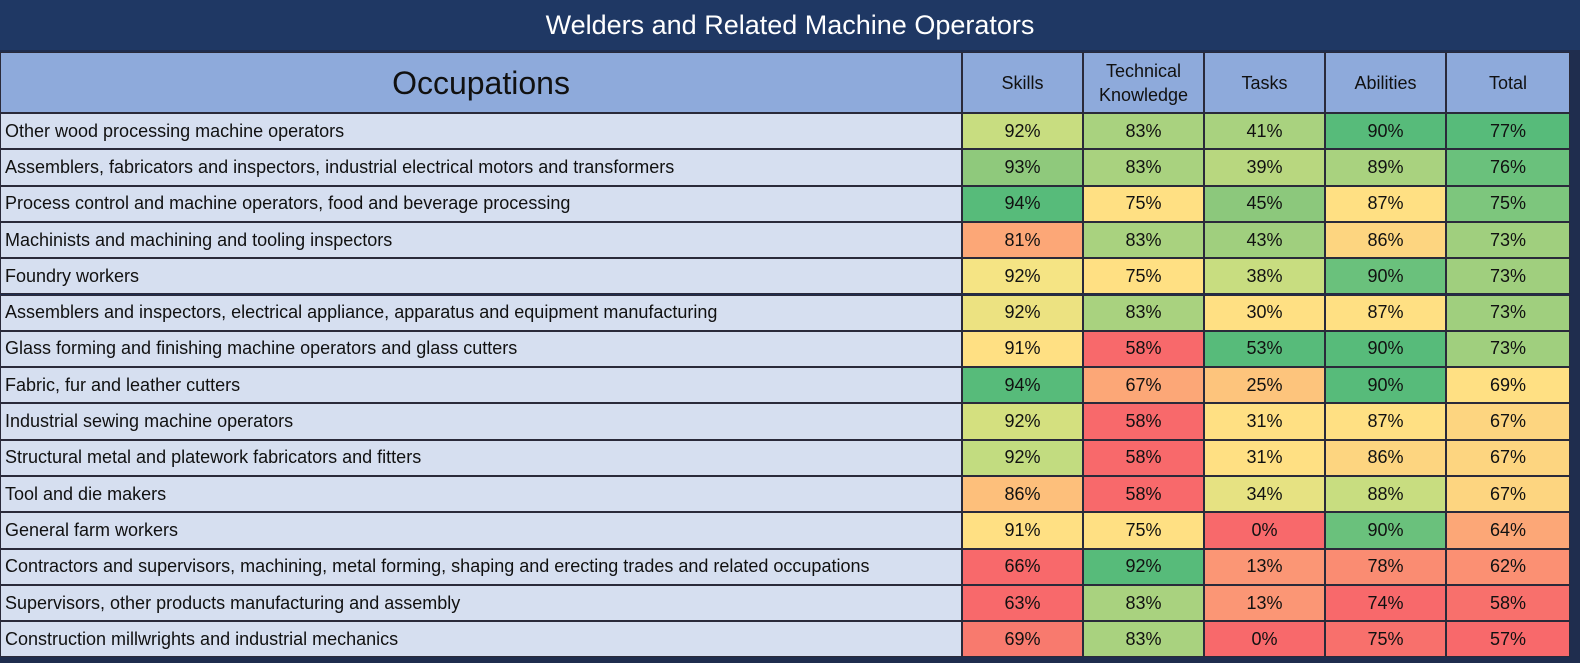  I want to click on score-cell: 76%, so click(1508, 167).